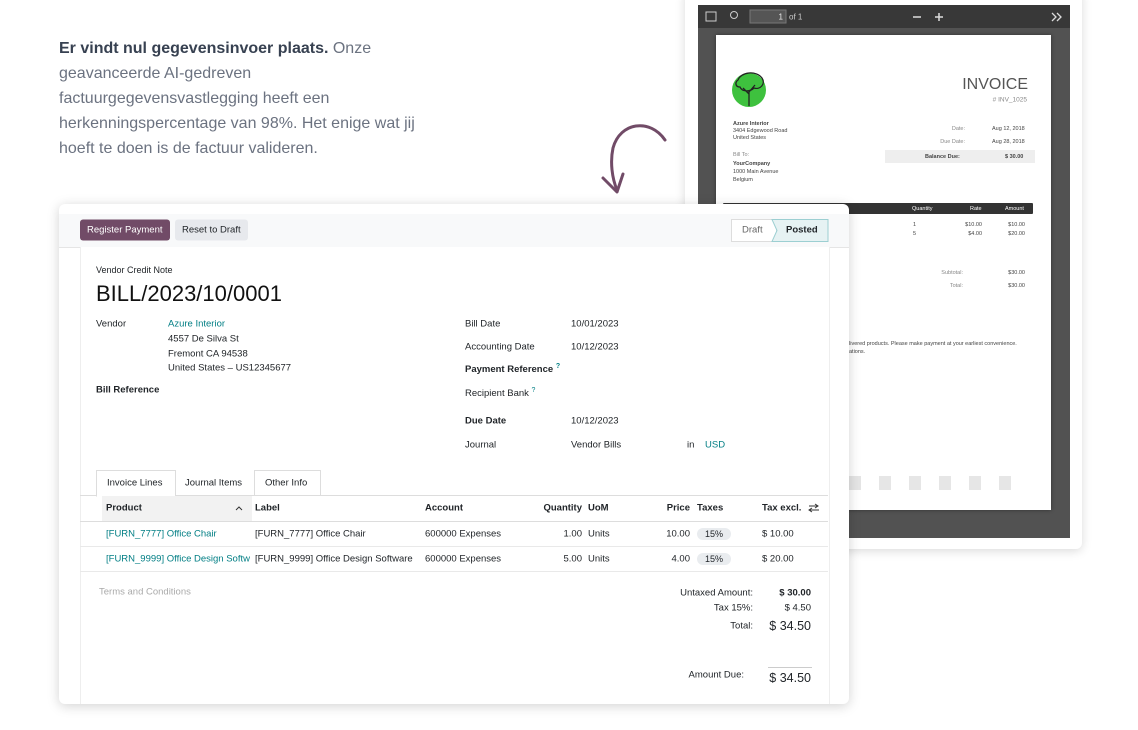 Image resolution: width=1138 pixels, height=730 pixels. What do you see at coordinates (768, 16) in the screenshot?
I see `page-input` at bounding box center [768, 16].